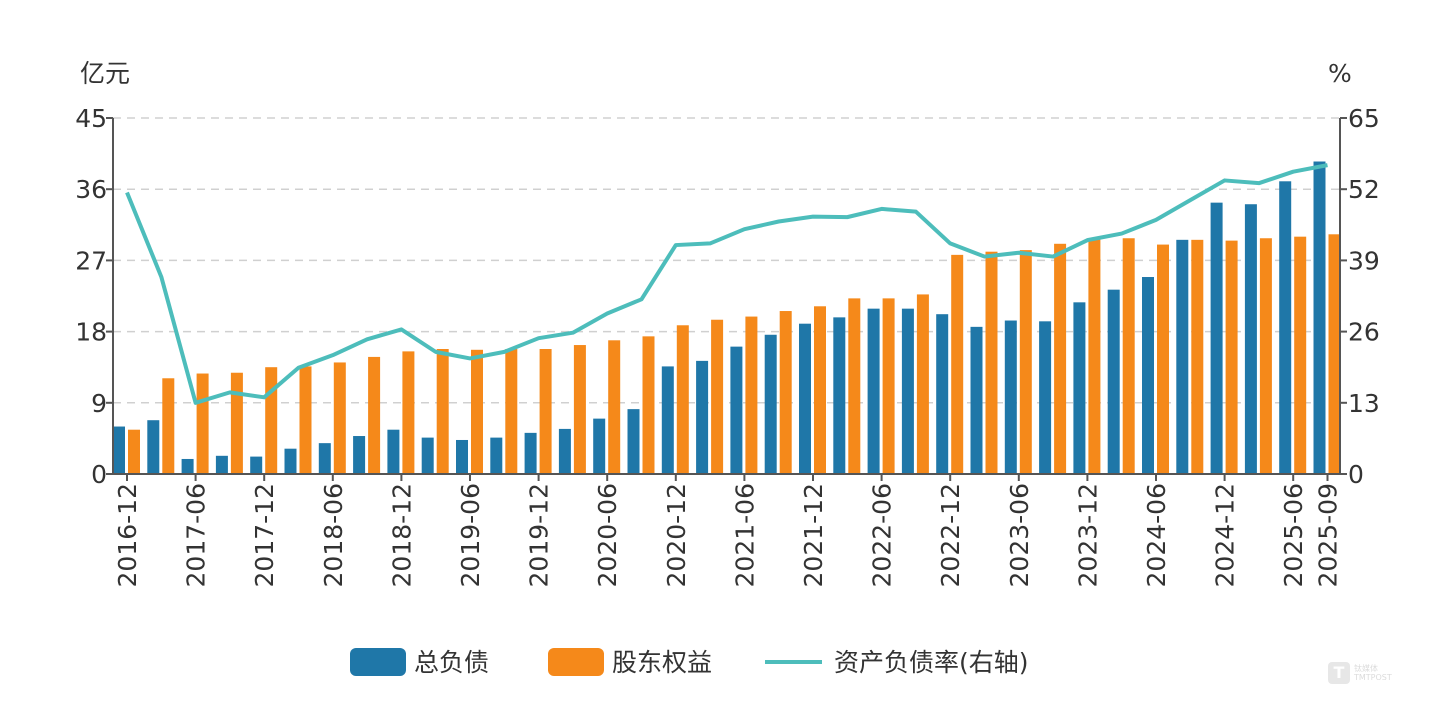 This screenshot has height=716, width=1439. Describe the element at coordinates (333, 535) in the screenshot. I see `x-tick-label: 2018-06` at that location.